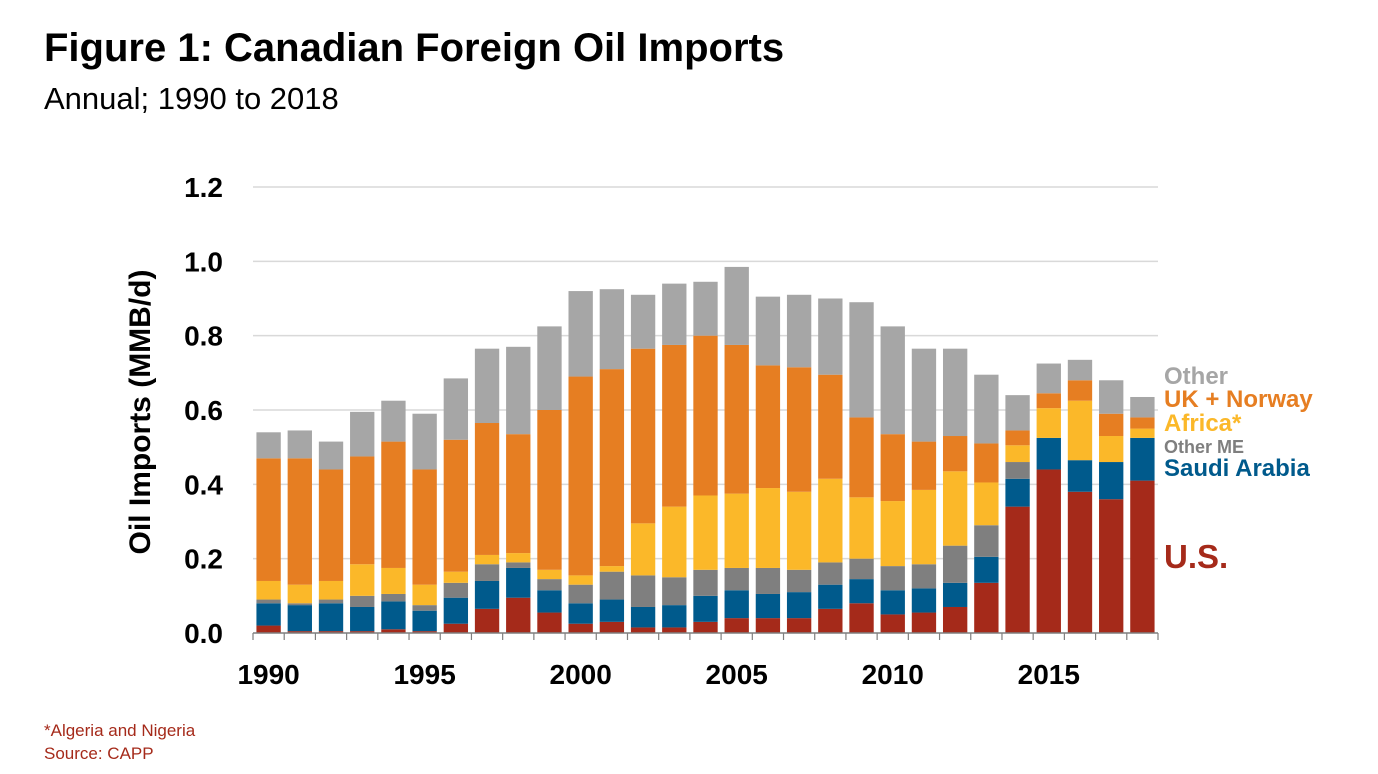 The image size is (1378, 774). What do you see at coordinates (1237, 468) in the screenshot?
I see `legend-label: Saudi Arabia` at bounding box center [1237, 468].